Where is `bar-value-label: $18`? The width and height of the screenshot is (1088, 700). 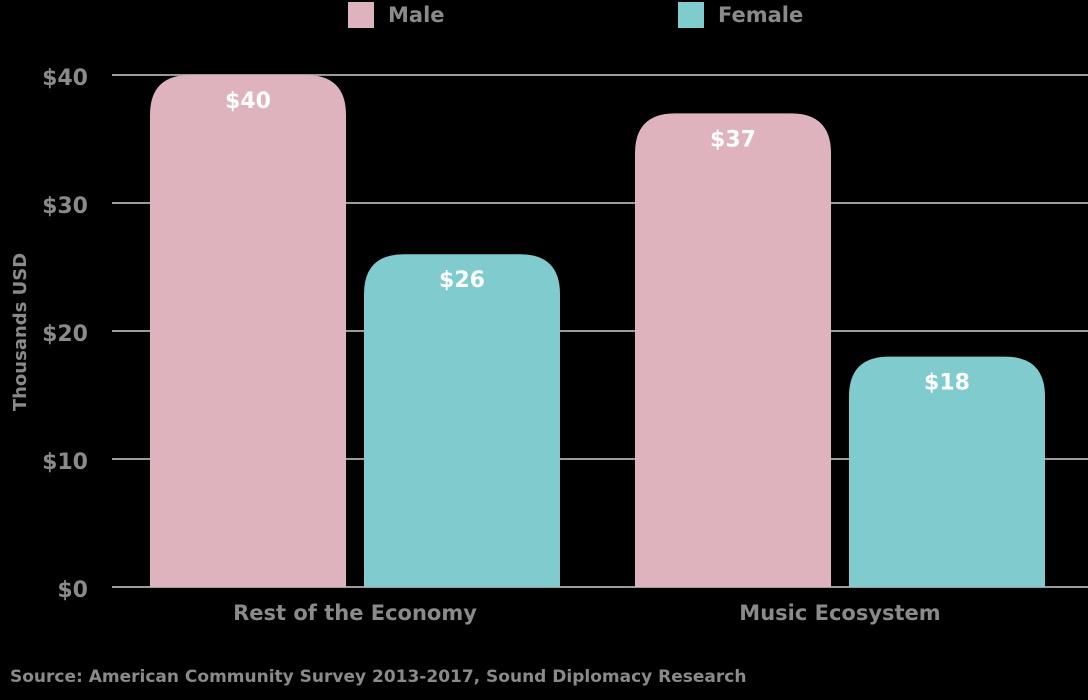 bar-value-label: $18 is located at coordinates (947, 383).